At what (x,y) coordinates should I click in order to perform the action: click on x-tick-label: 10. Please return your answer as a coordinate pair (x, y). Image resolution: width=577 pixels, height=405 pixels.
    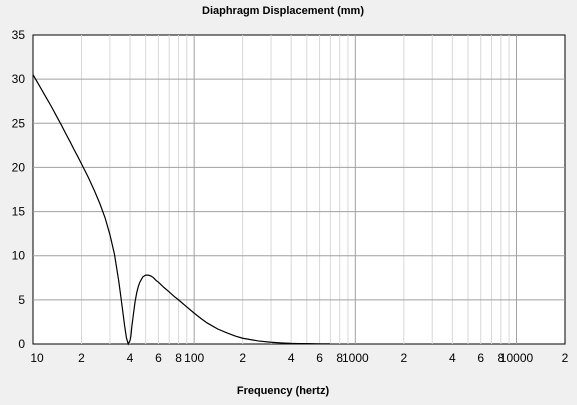
    Looking at the image, I should click on (37, 358).